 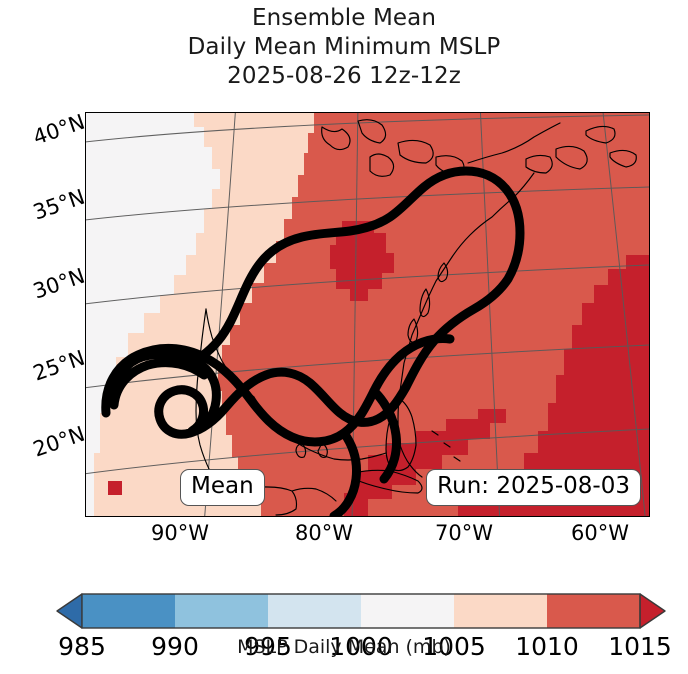 I want to click on lat-label-35n: 35°N, so click(x=59, y=204).